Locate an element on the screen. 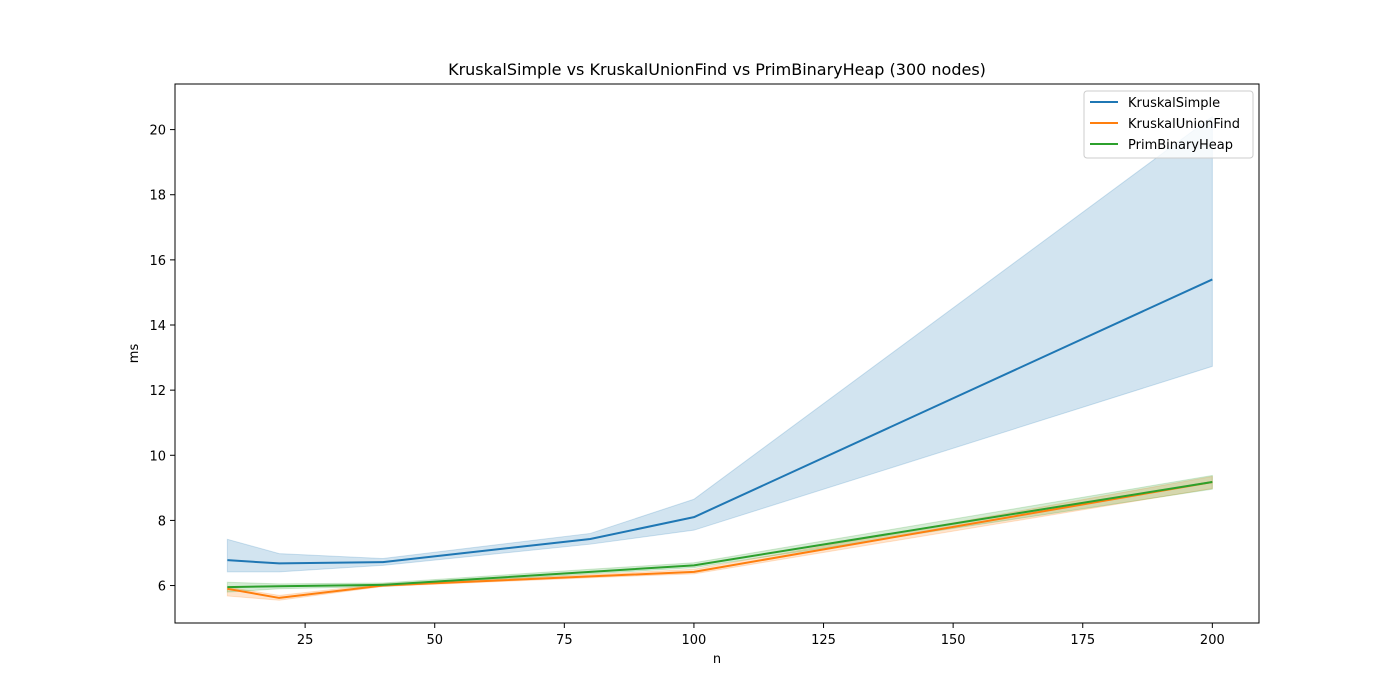 Image resolution: width=1400 pixels, height=700 pixels. x-axis-ticks: 25 50 75 100 125 150 175 200 is located at coordinates (761, 635).